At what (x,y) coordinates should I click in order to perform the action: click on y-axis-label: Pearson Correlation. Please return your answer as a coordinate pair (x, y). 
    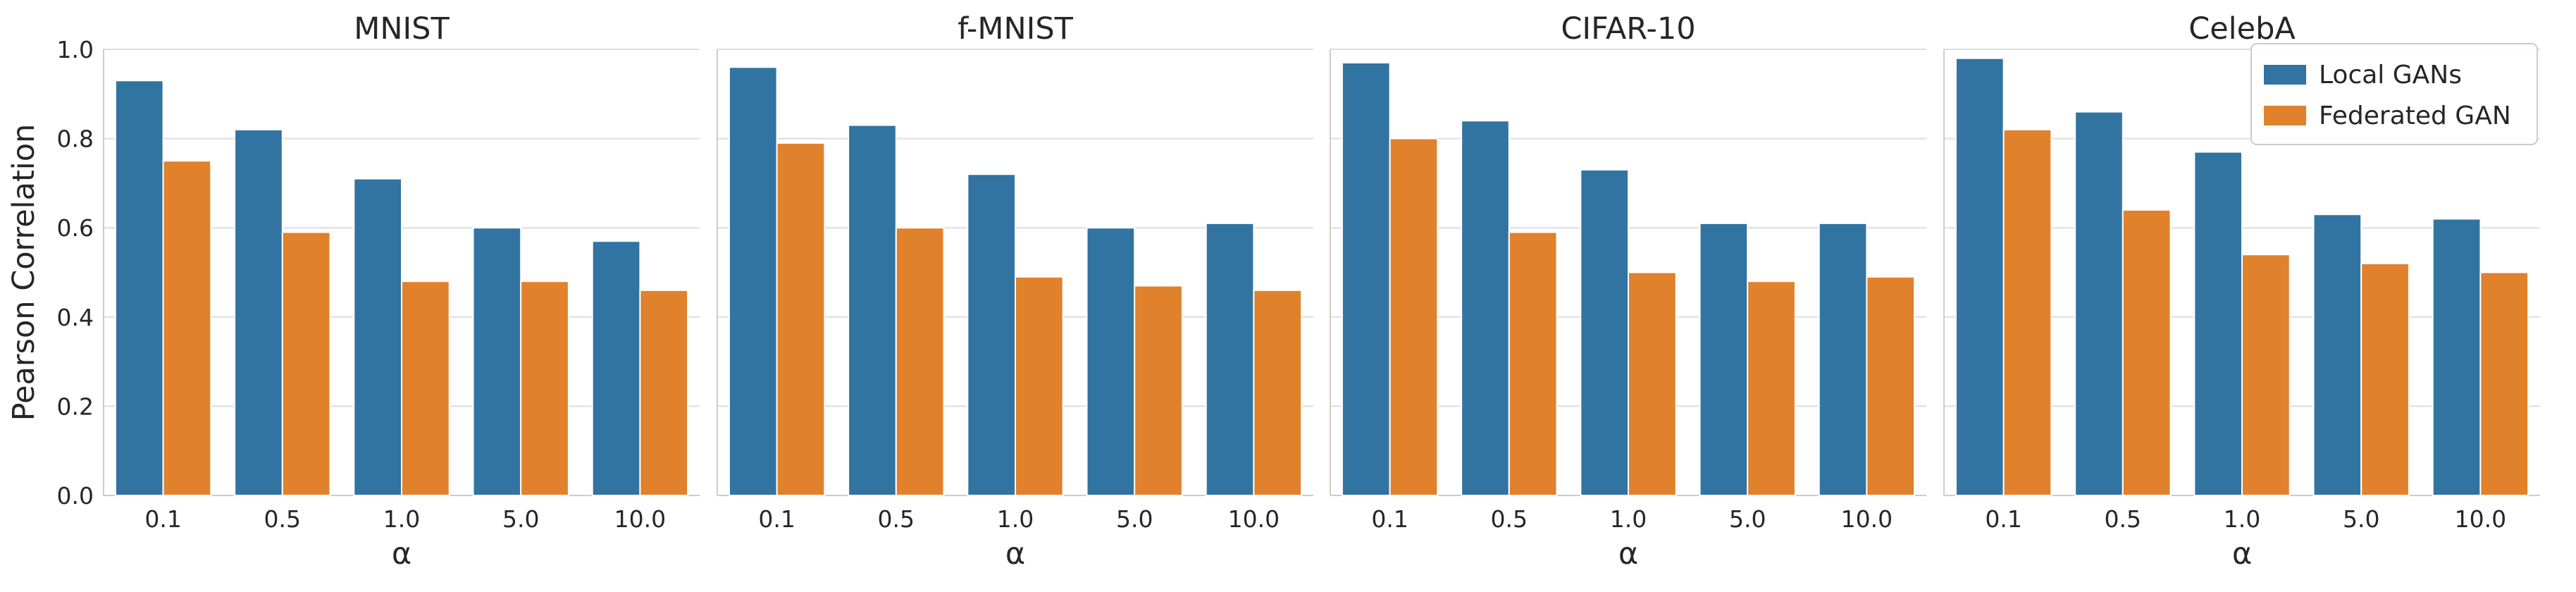
    Looking at the image, I should click on (24, 272).